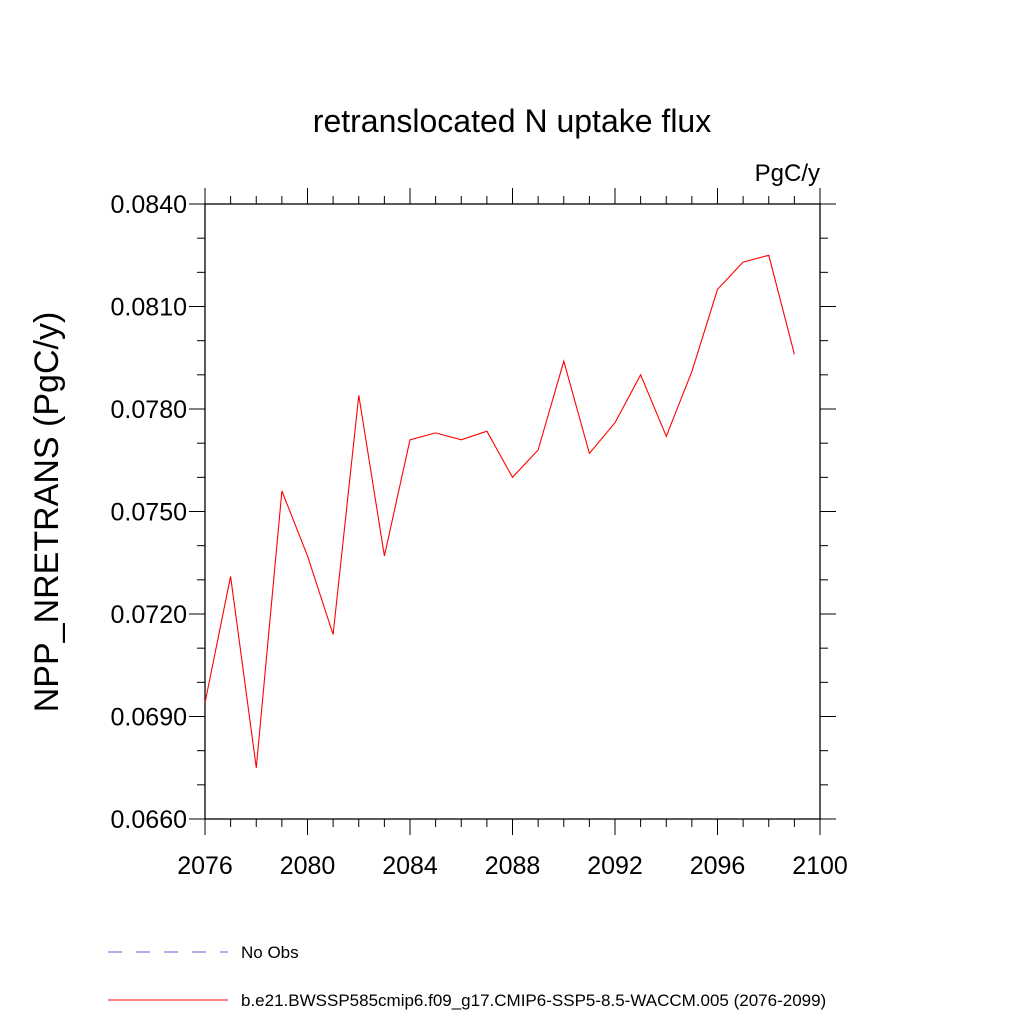 This screenshot has width=1024, height=1024. I want to click on y-axis-label: NPP_NRETRANS (PgC/y), so click(47, 512).